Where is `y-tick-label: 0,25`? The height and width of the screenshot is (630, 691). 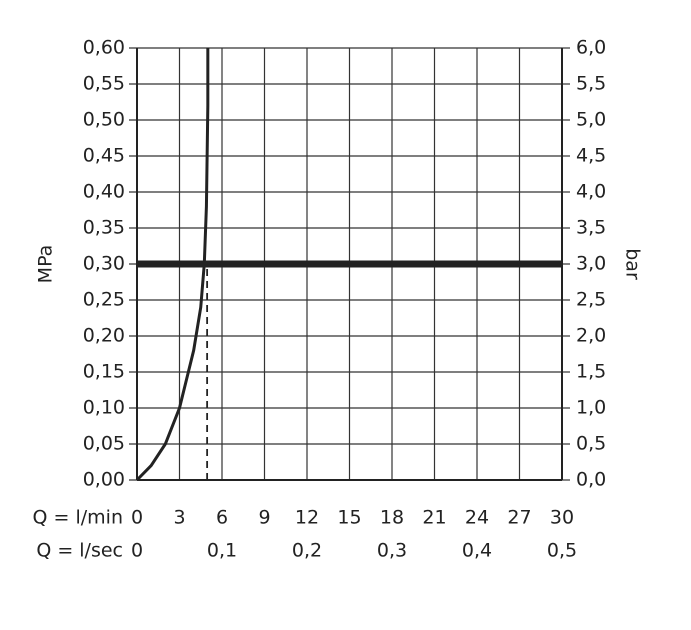 y-tick-label: 0,25 is located at coordinates (104, 300).